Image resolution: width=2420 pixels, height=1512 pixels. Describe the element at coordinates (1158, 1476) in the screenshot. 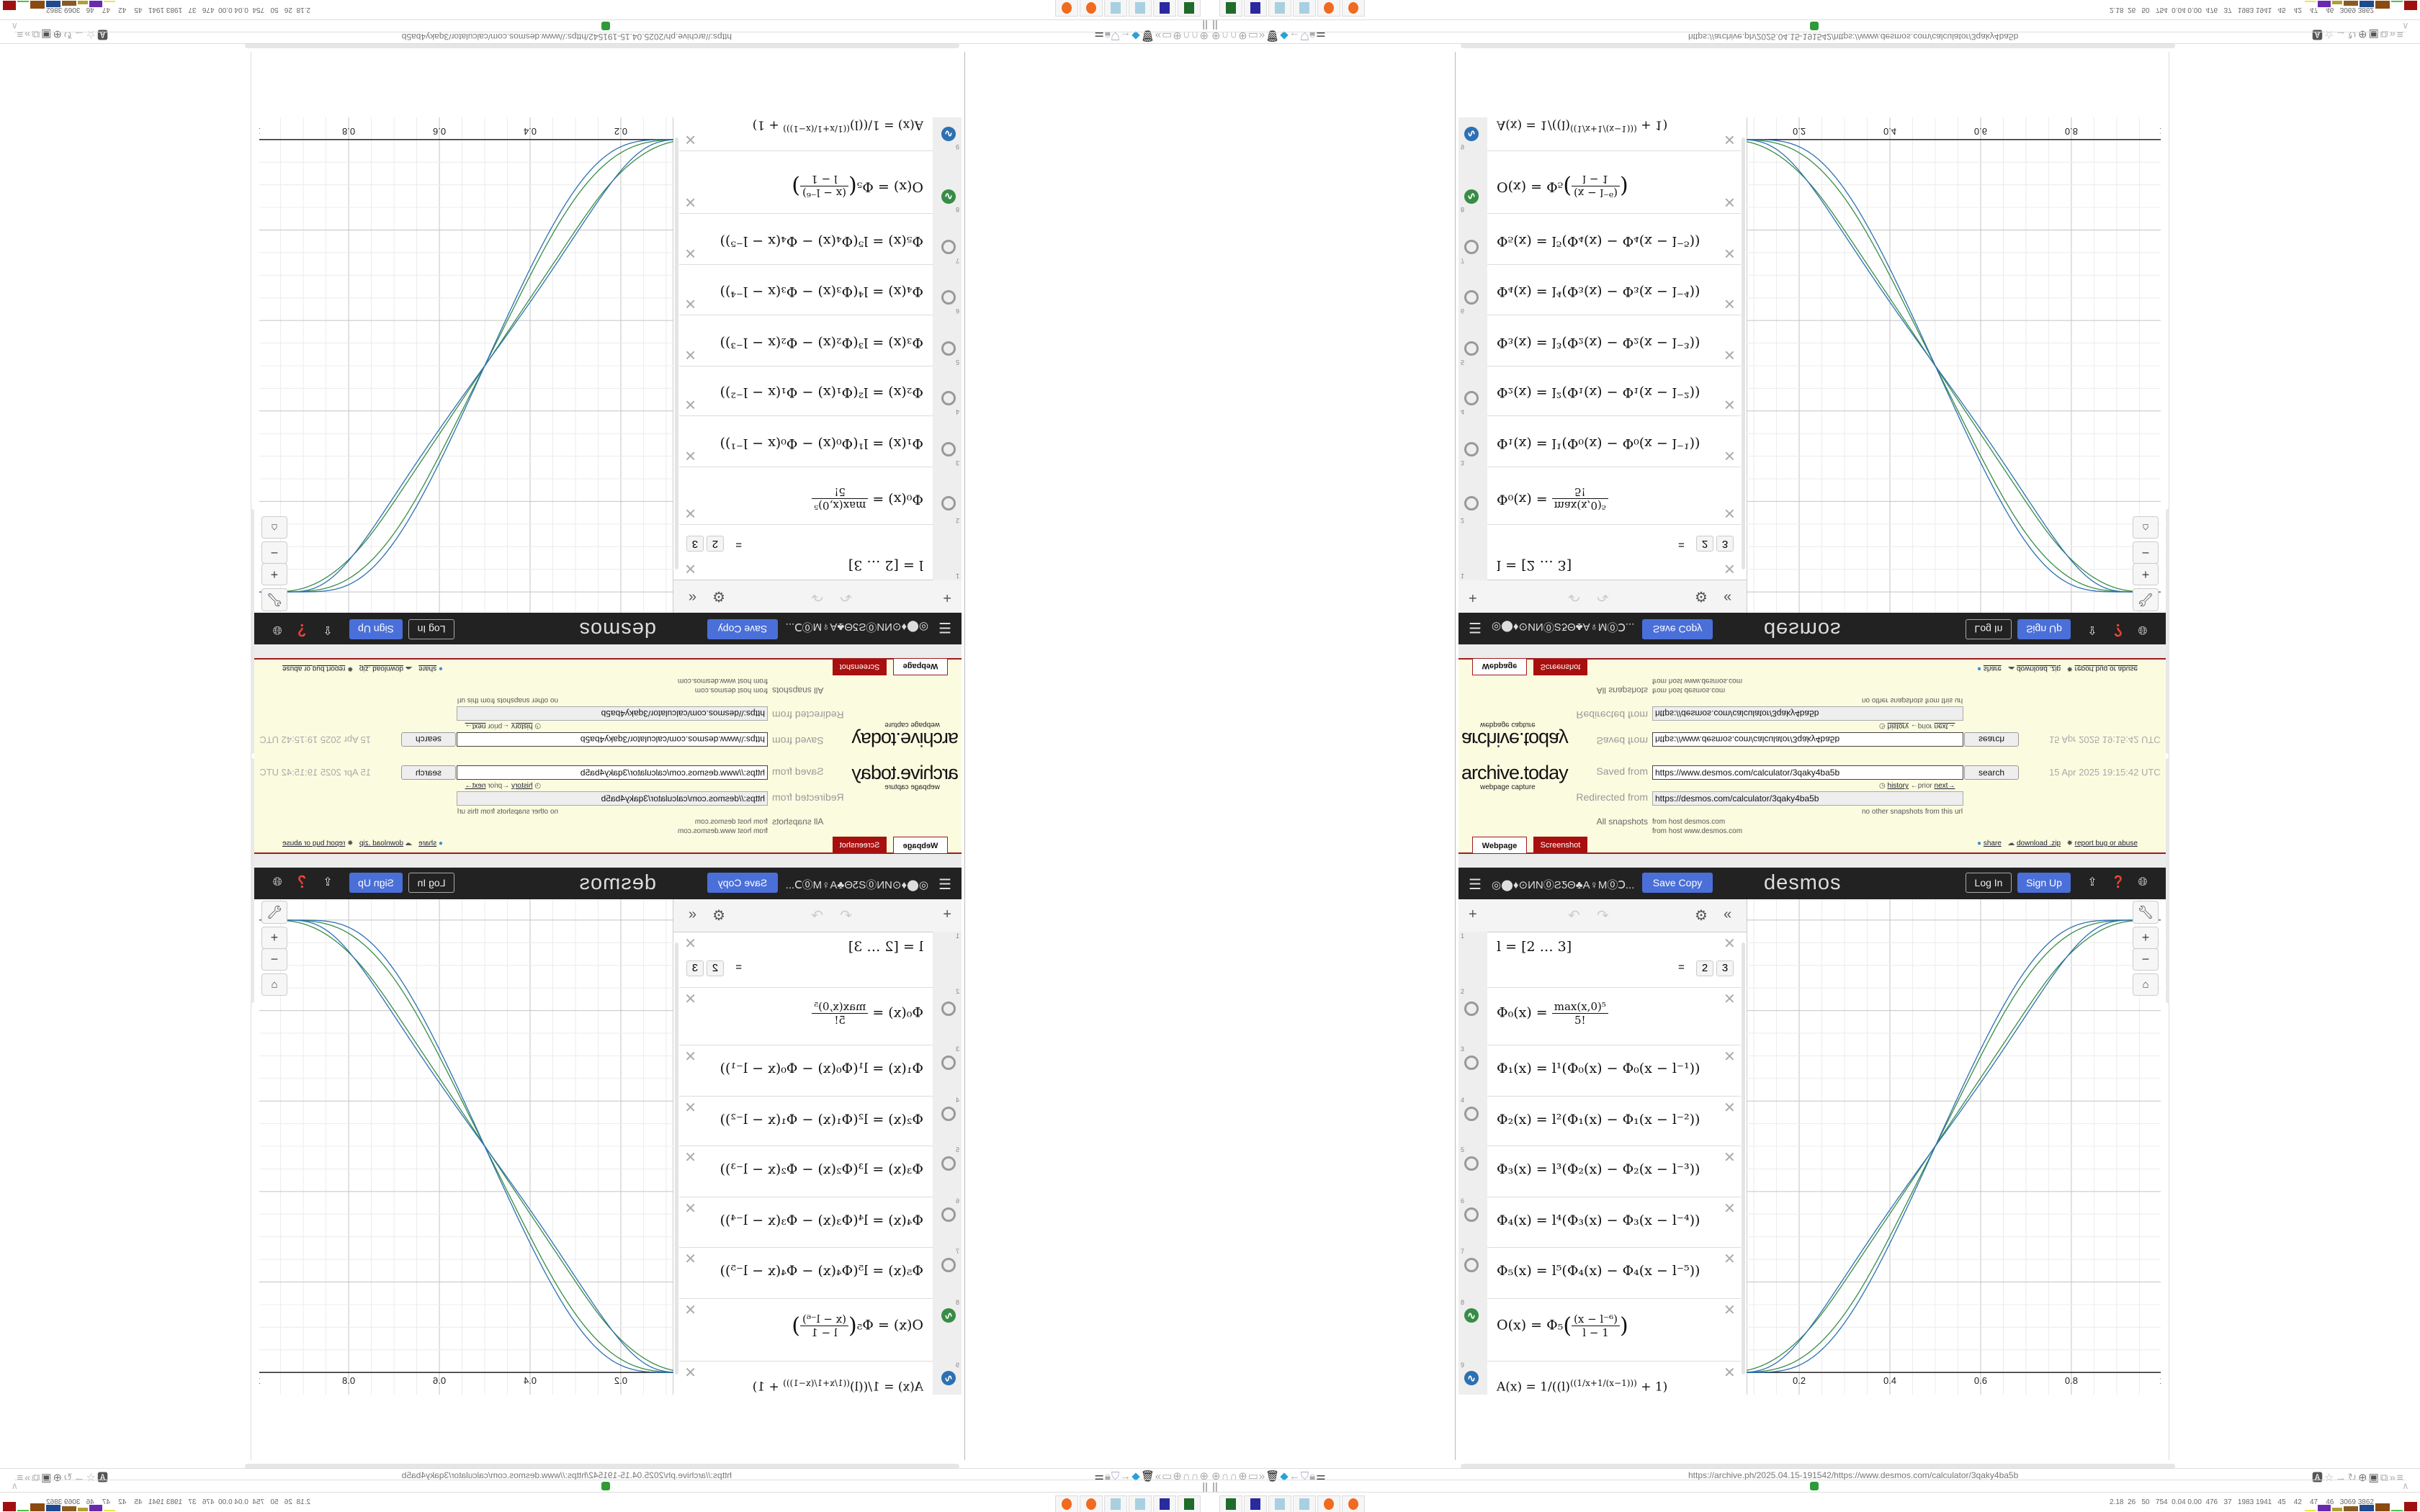

I see `chevrons-icon: »` at that location.